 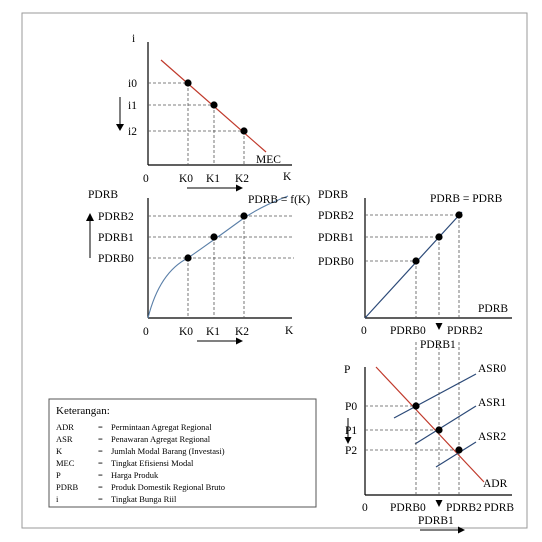 What do you see at coordinates (492, 403) in the screenshot?
I see `market-supply-label-1: ASR1` at bounding box center [492, 403].